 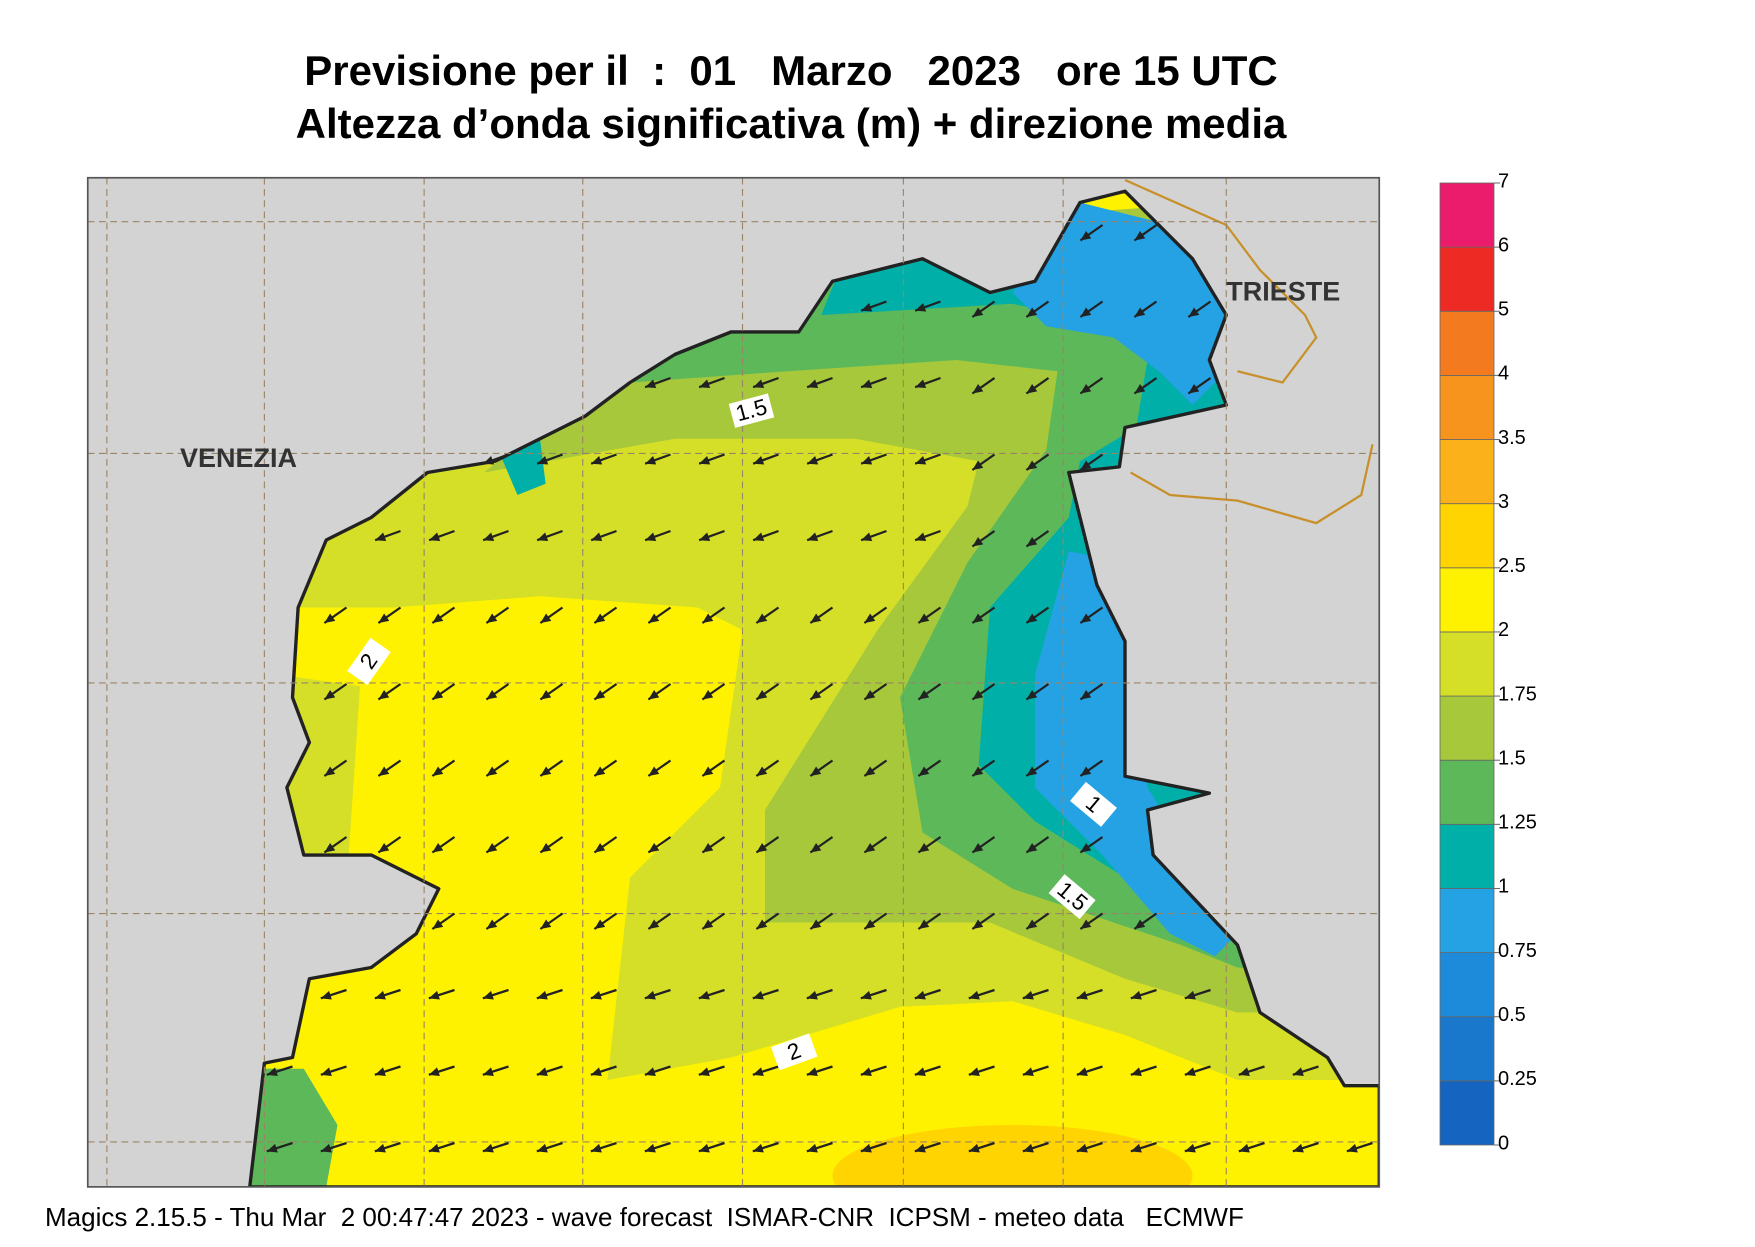 What do you see at coordinates (1517, 823) in the screenshot?
I see `colorbar-tick-label: 1.25` at bounding box center [1517, 823].